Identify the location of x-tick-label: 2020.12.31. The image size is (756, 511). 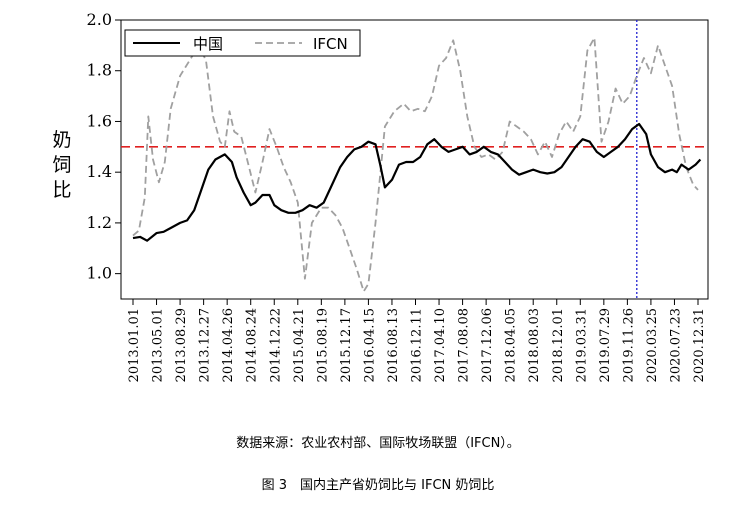
(699, 345).